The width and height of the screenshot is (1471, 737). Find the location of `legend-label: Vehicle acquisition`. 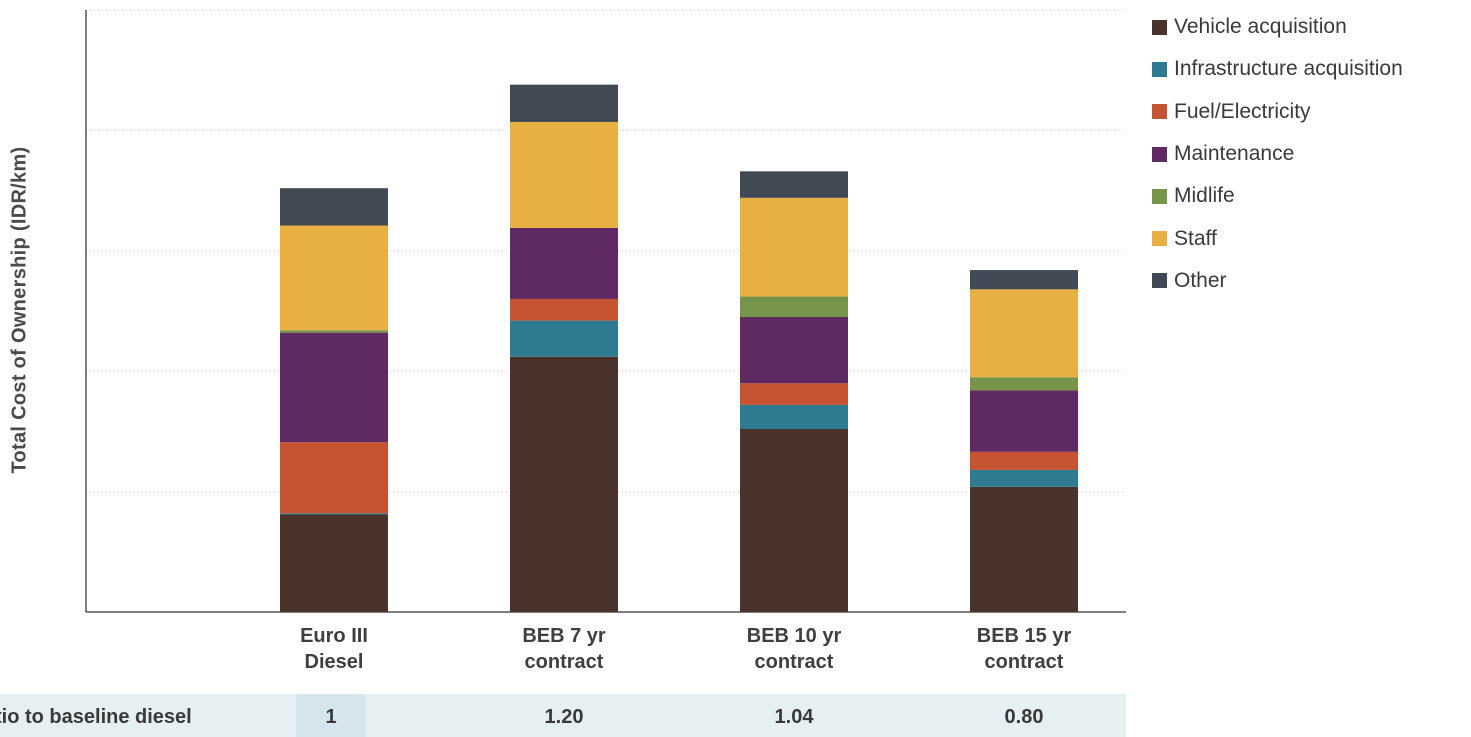

legend-label: Vehicle acquisition is located at coordinates (1260, 27).